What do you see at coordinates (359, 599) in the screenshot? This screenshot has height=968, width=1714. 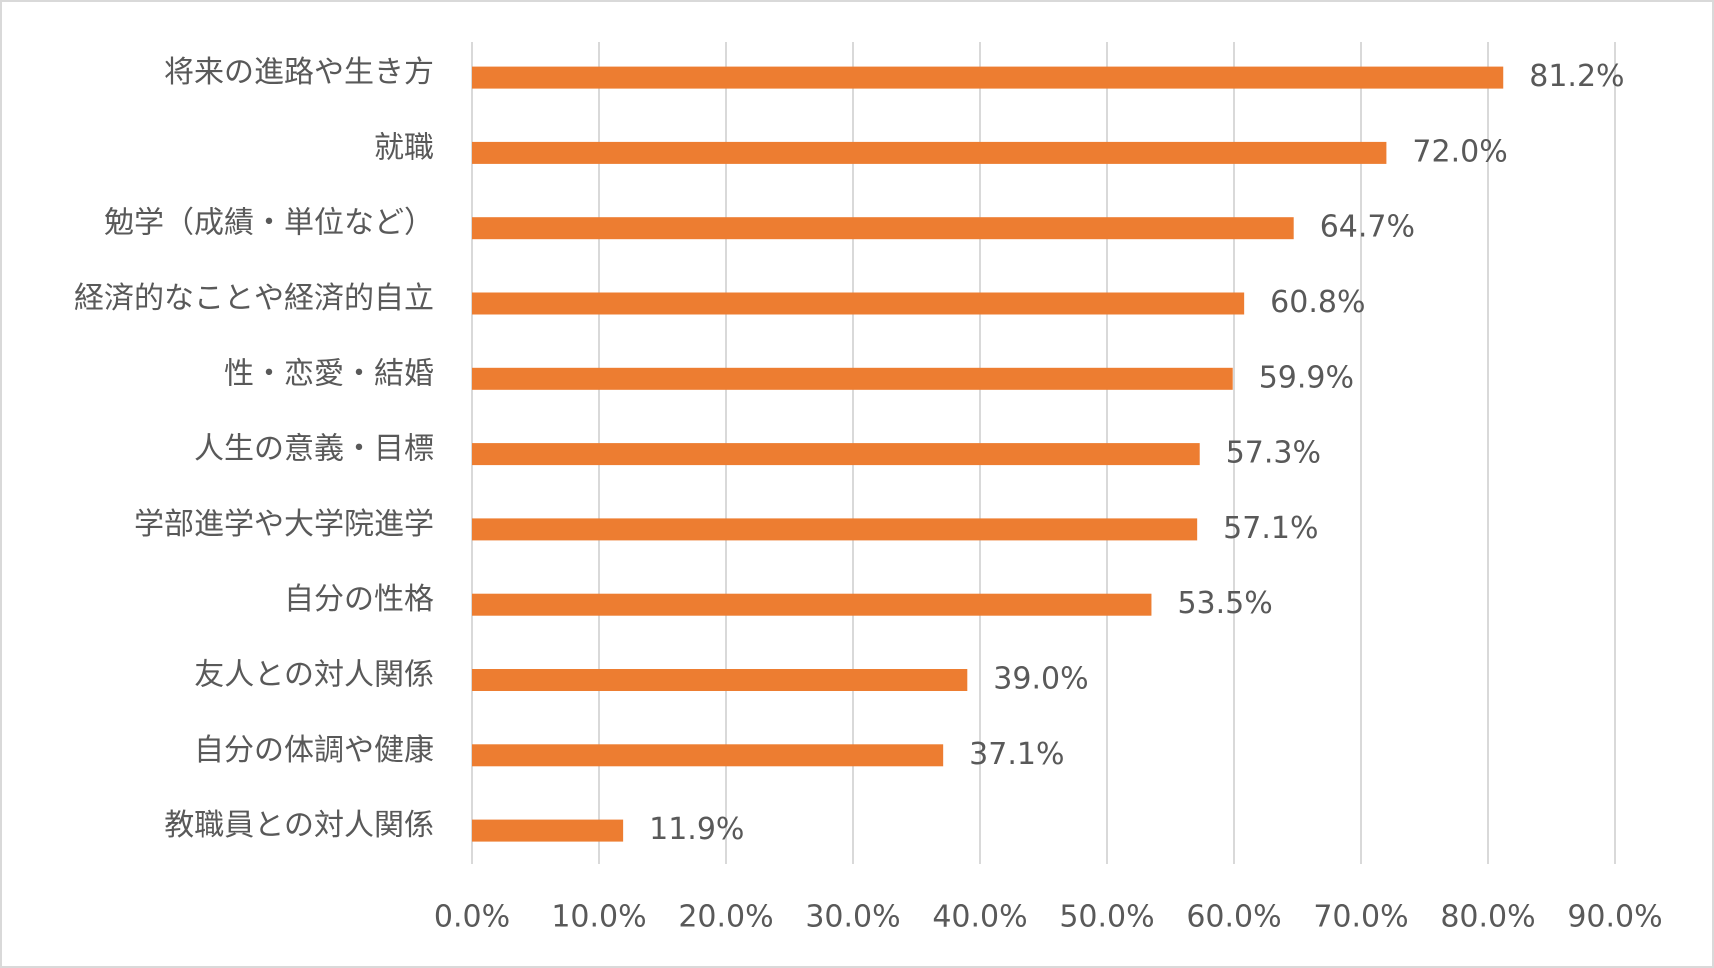 I see `y-tick-label: 自分の性格` at bounding box center [359, 599].